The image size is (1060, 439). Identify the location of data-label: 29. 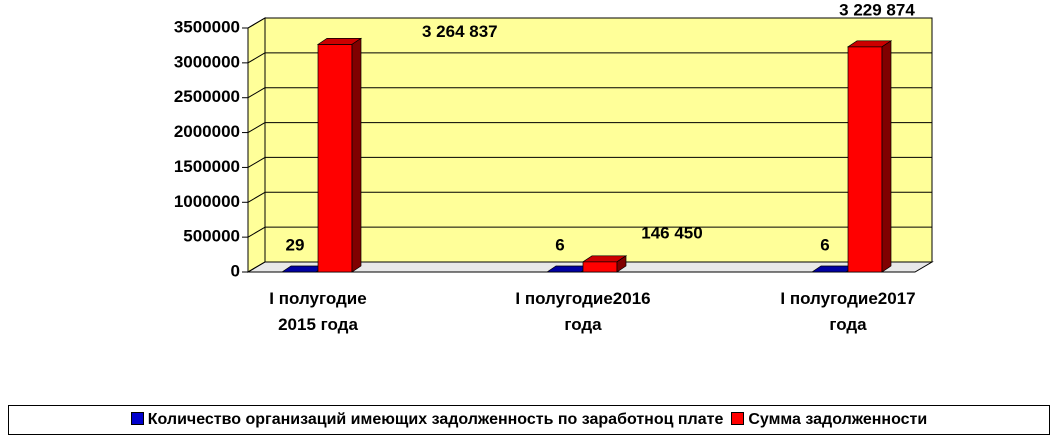
(295, 244).